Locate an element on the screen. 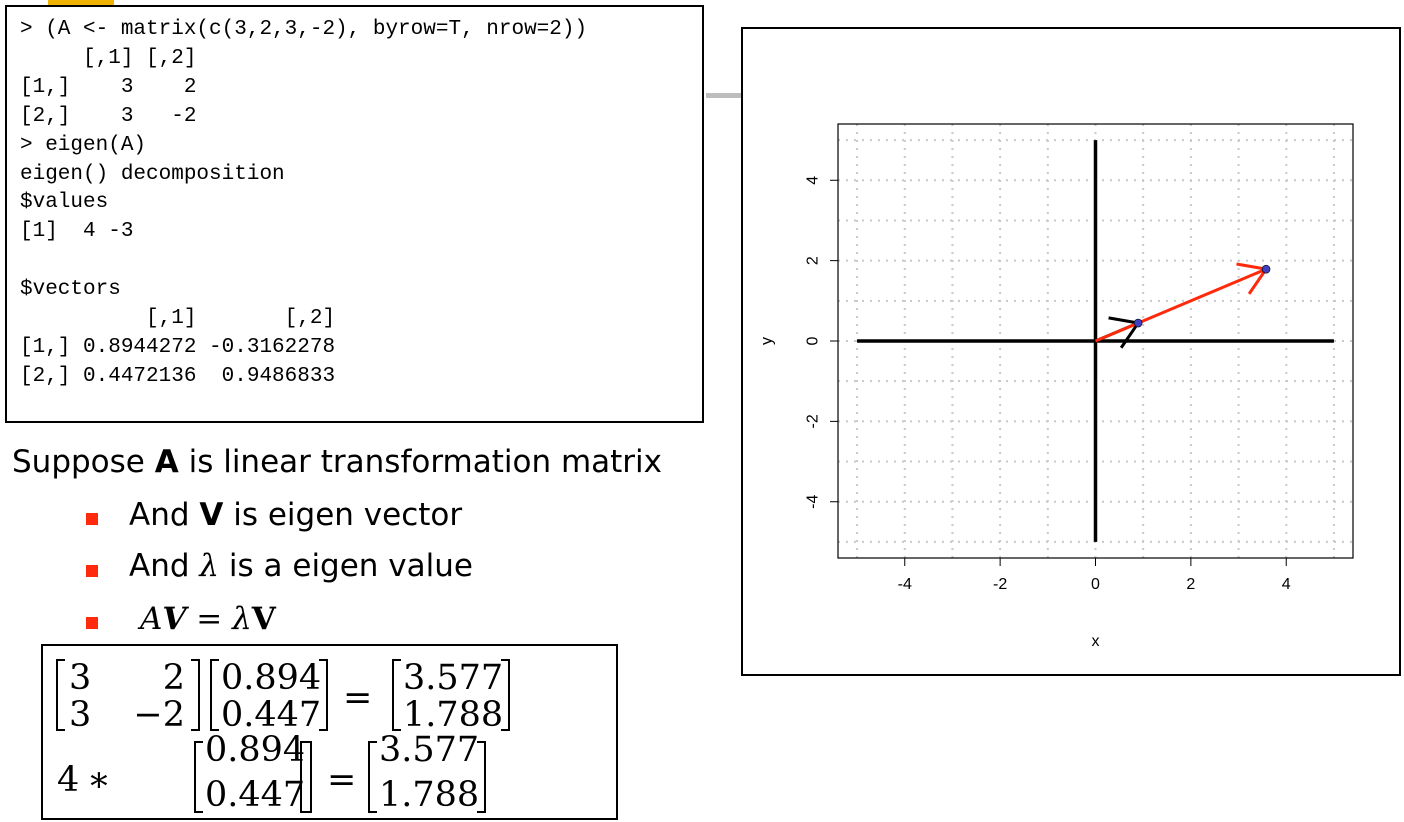 This screenshot has width=1404, height=822. y-tick-label: -2 is located at coordinates (813, 421).